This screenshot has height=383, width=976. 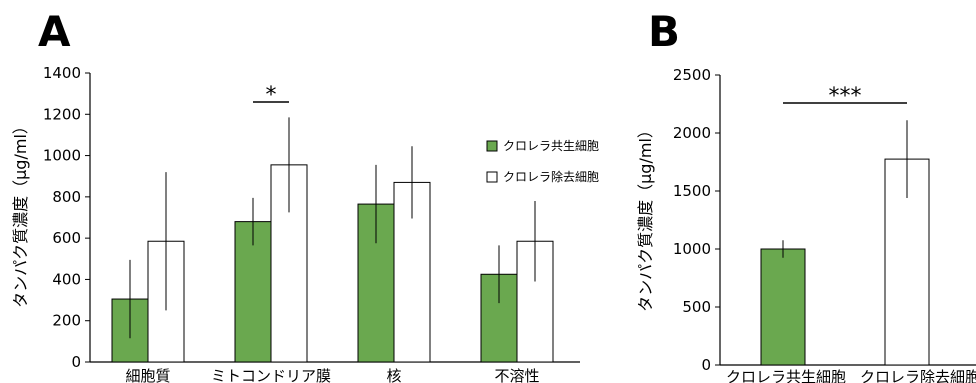 What do you see at coordinates (551, 146) in the screenshot?
I see `legend-label-symbiotic: クロレラ共生細胞` at bounding box center [551, 146].